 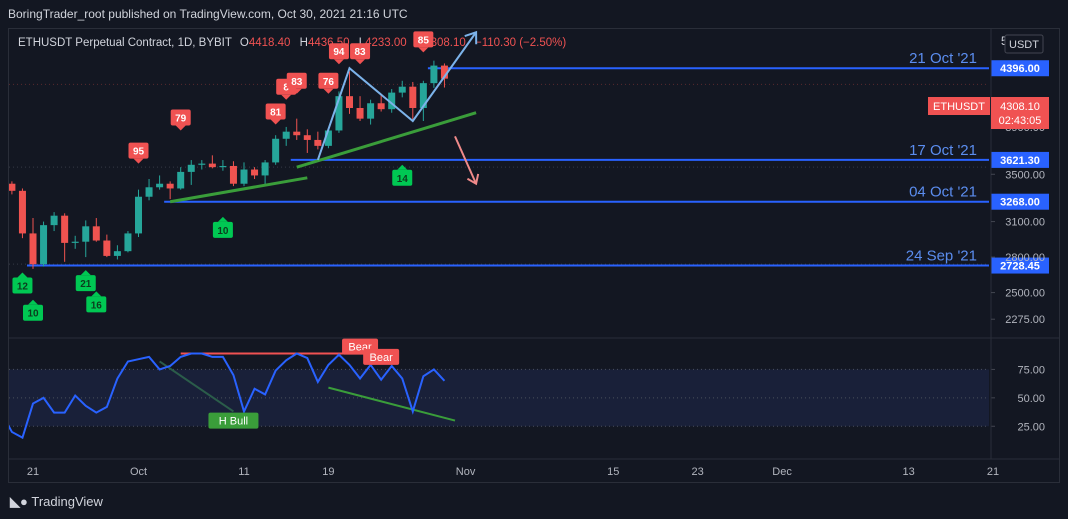 I want to click on signal-marker-bottom: 14, so click(x=402, y=175).